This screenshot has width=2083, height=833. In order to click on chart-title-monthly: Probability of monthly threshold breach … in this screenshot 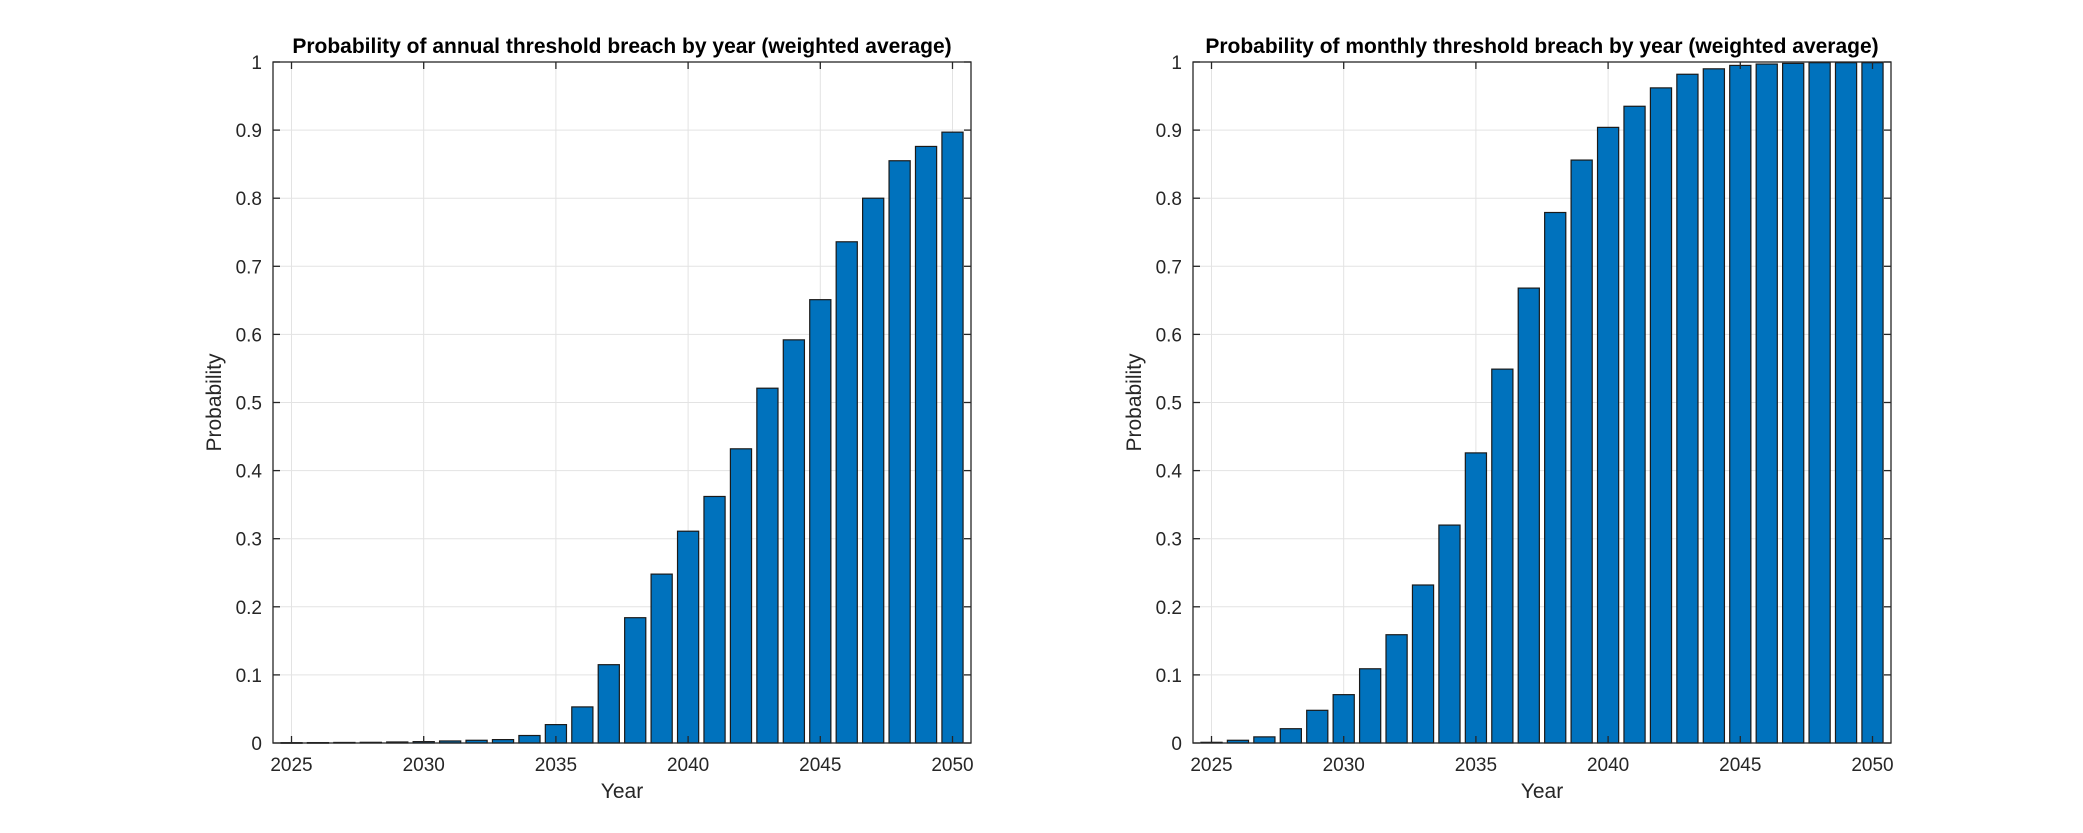, I will do `click(1541, 46)`.